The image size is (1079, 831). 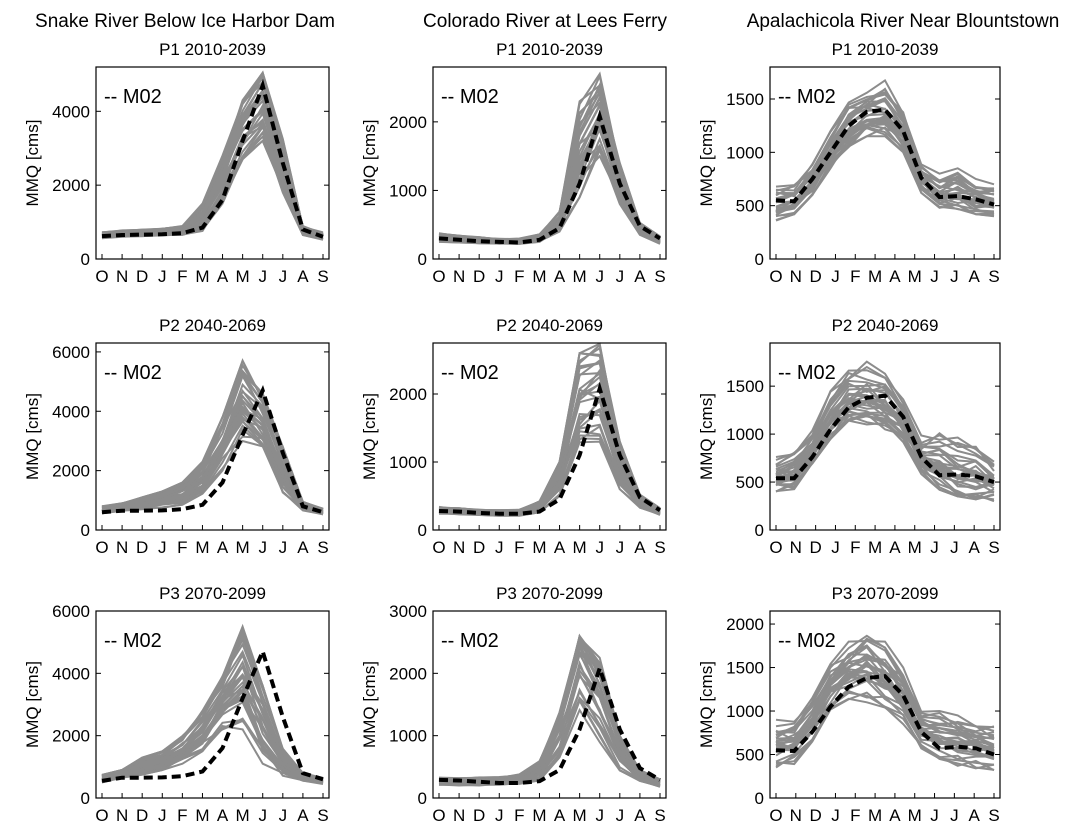 What do you see at coordinates (71, 111) in the screenshot?
I see `y-tick-label: 4000` at bounding box center [71, 111].